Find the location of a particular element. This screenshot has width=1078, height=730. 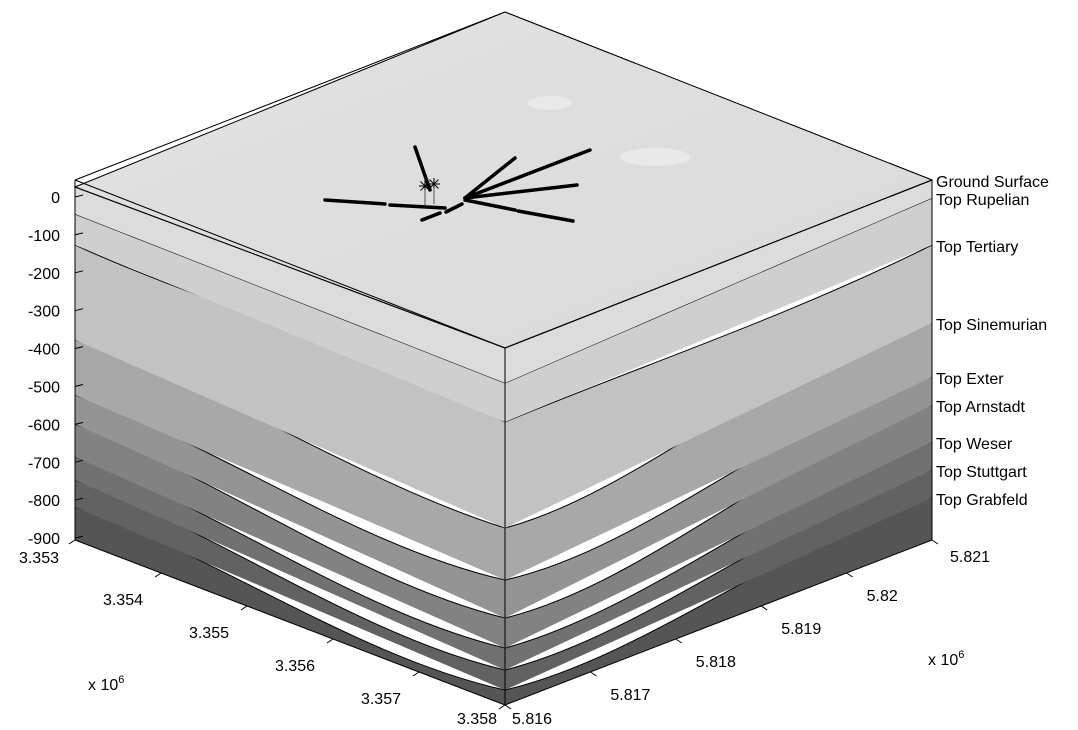

z-tick-label: -600 is located at coordinates (44, 425).